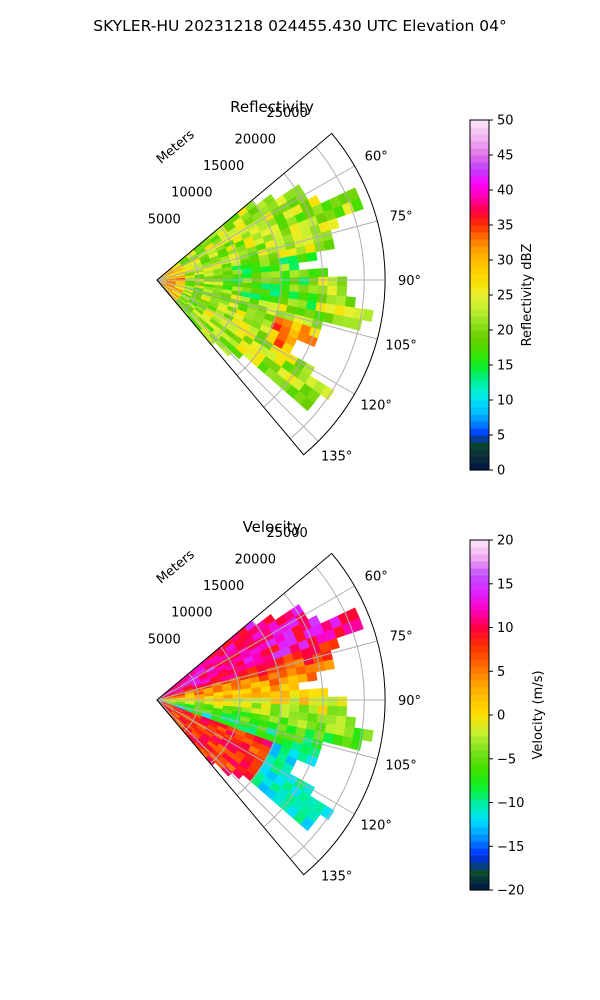 The width and height of the screenshot is (600, 1000). What do you see at coordinates (506, 759) in the screenshot?
I see `colorbar-tick-label: −5` at bounding box center [506, 759].